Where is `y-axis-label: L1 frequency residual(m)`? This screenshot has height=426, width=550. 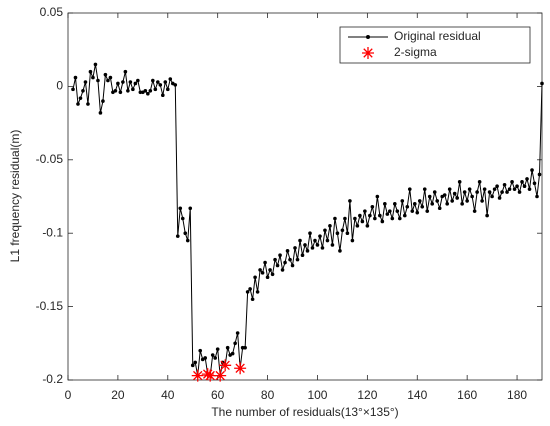
y-axis-label: L1 frequency residual(m) is located at coordinates (15, 196).